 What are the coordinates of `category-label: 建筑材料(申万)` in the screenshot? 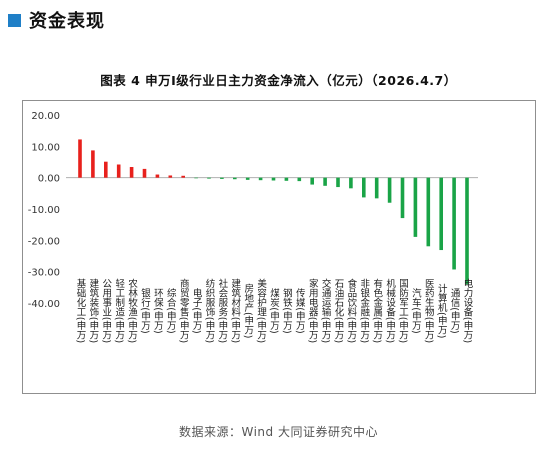 It's located at (235, 310).